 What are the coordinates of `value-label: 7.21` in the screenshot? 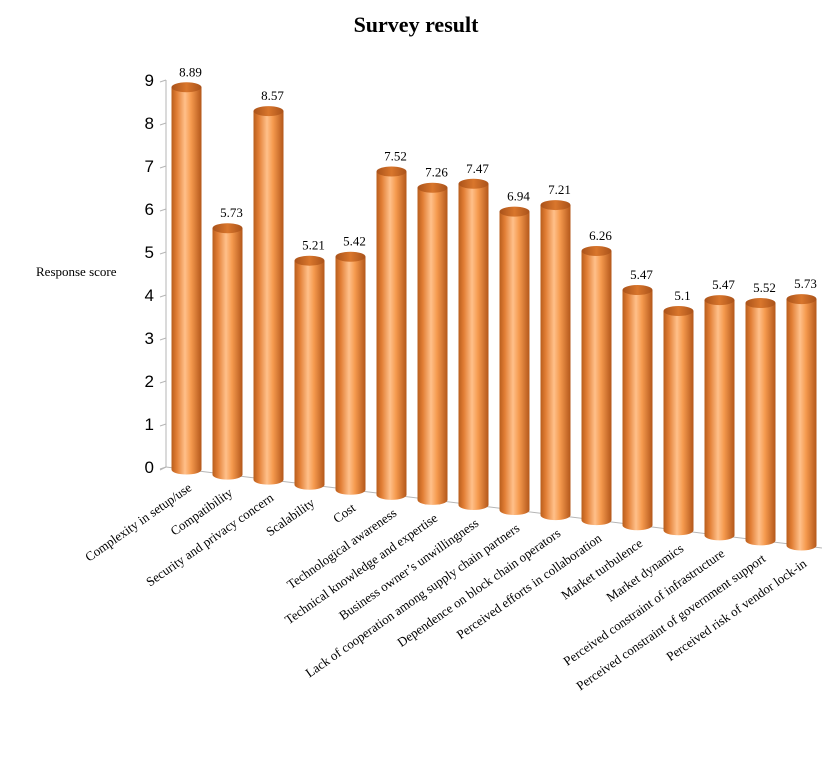 It's located at (559, 189).